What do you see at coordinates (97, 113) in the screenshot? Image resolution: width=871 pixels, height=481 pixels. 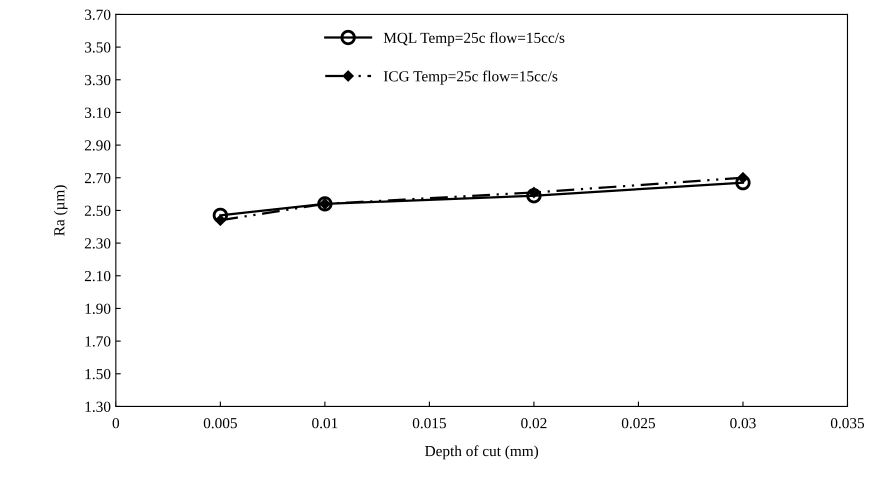 I see `y-tick-label: 3.10` at bounding box center [97, 113].